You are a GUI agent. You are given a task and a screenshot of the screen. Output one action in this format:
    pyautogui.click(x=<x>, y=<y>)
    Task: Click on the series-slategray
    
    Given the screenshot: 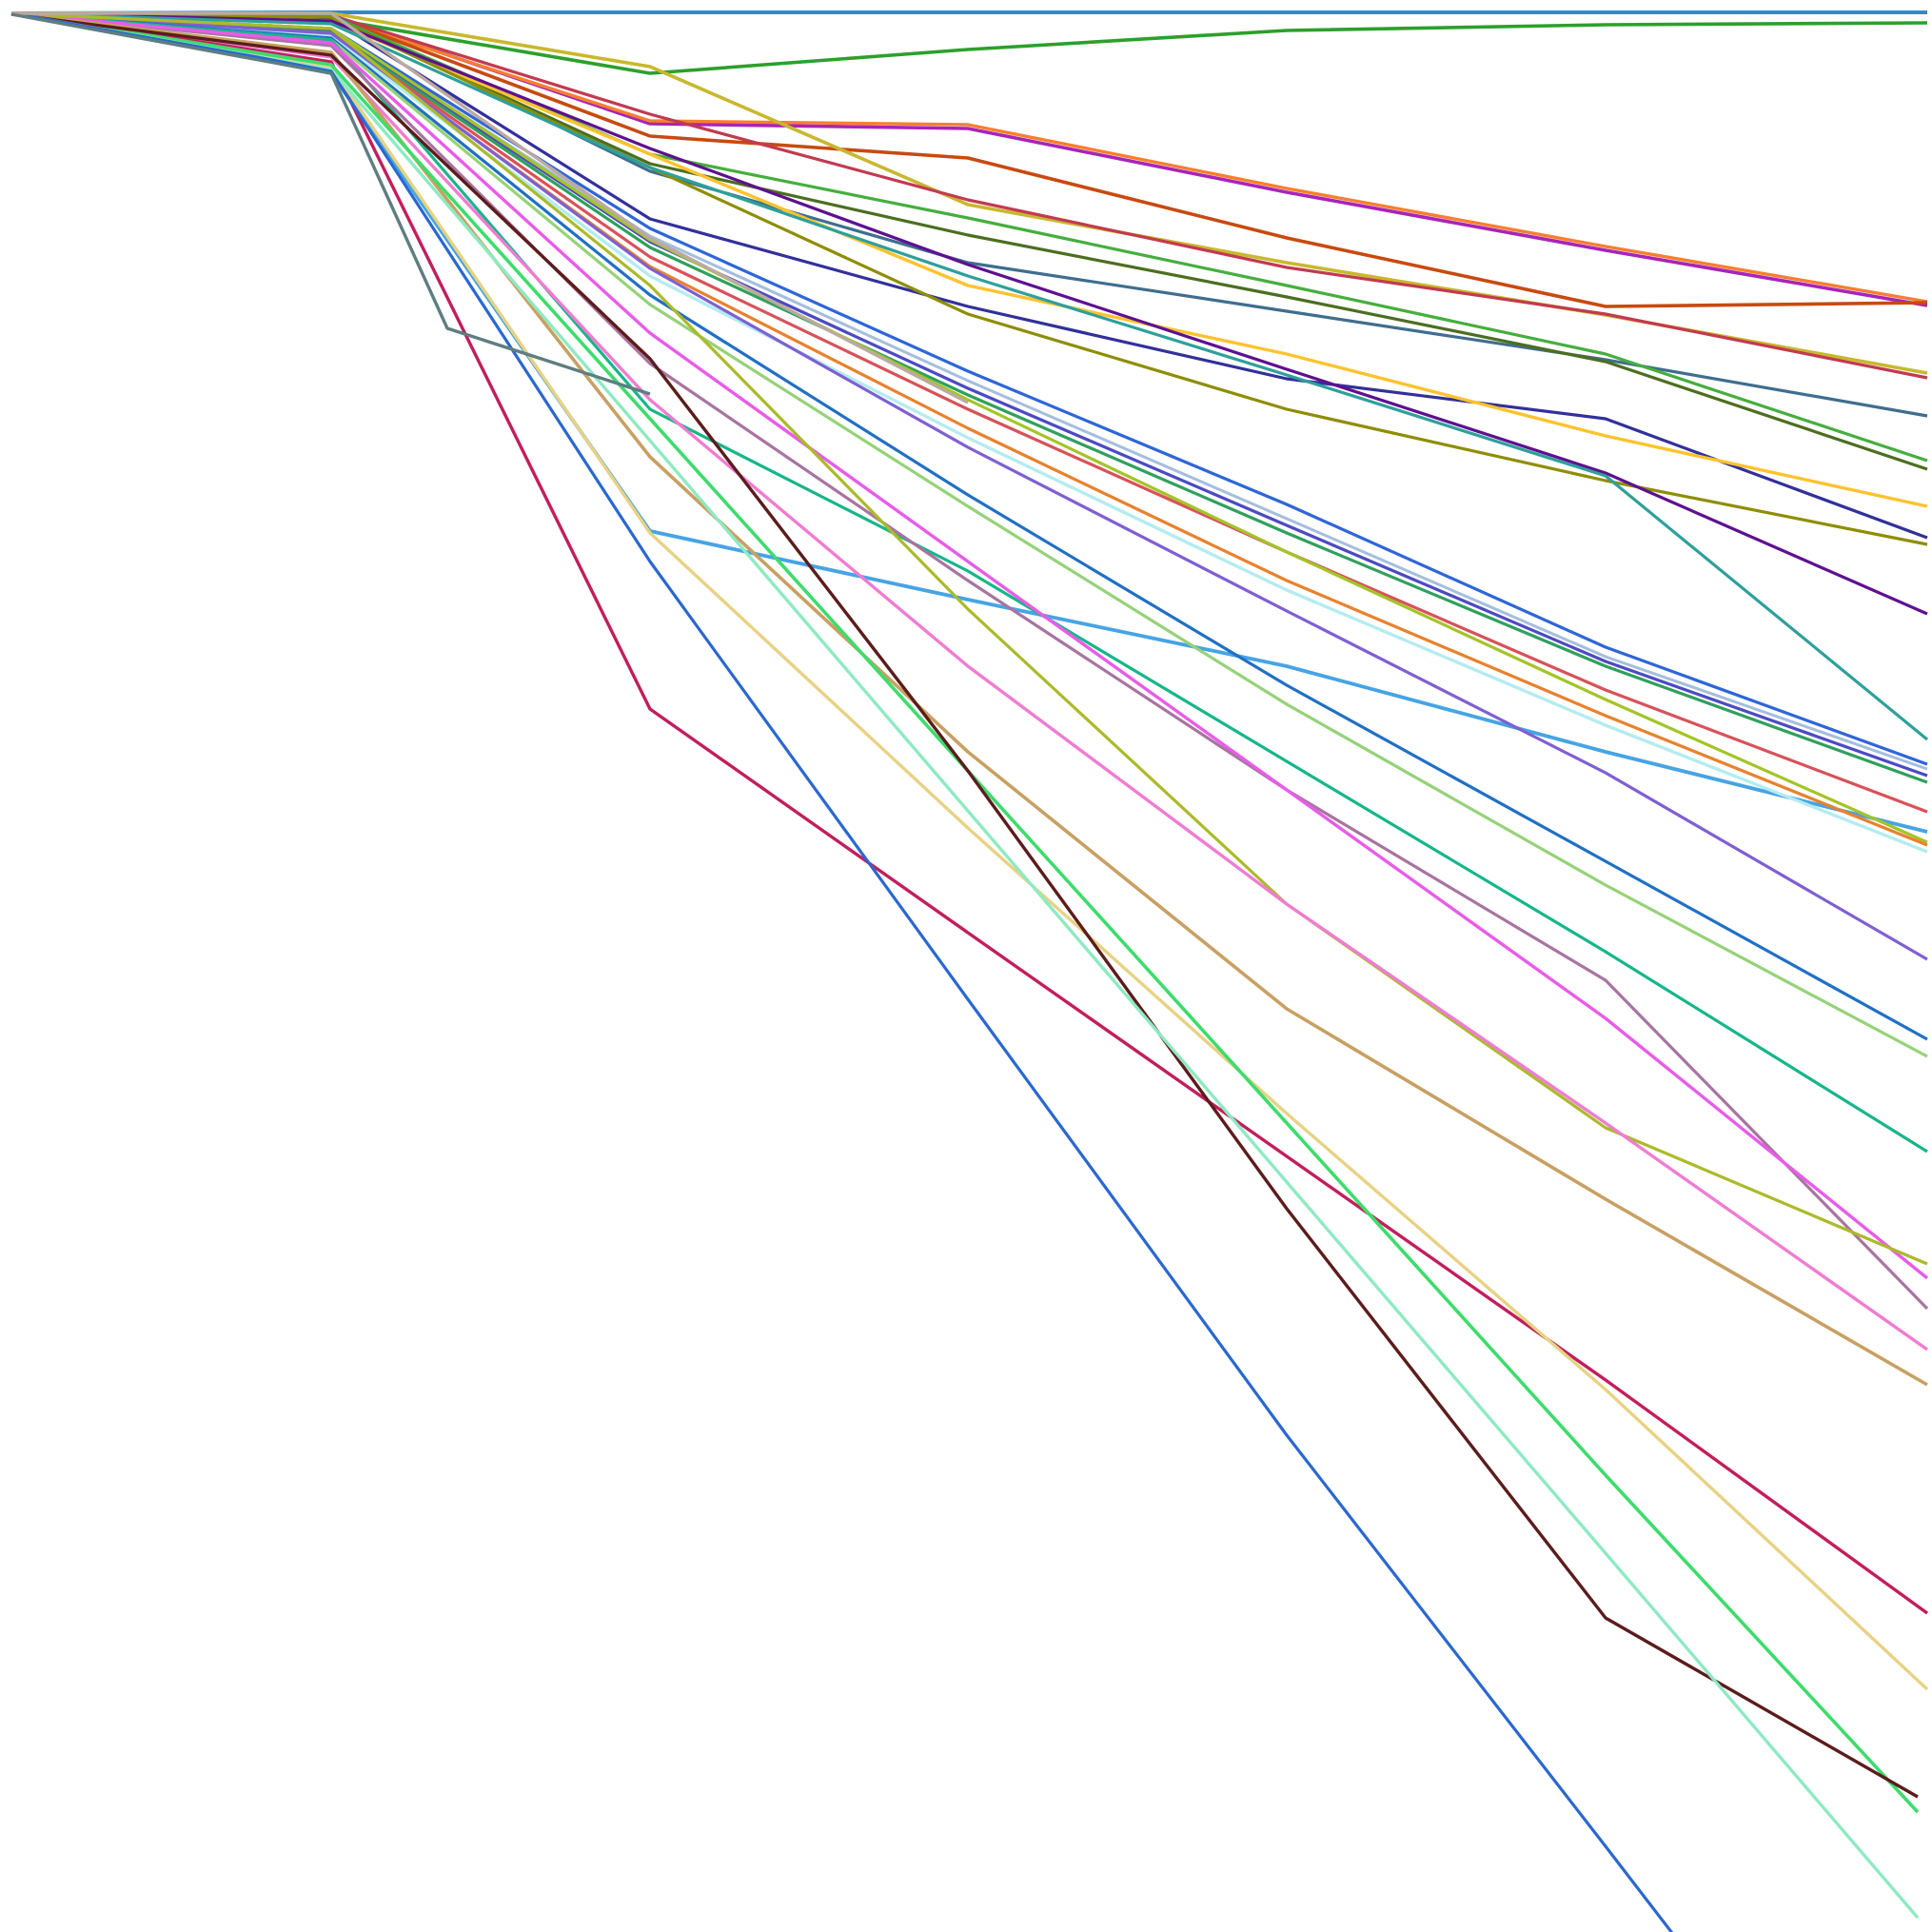 What is the action you would take?
    pyautogui.click(x=330, y=204)
    